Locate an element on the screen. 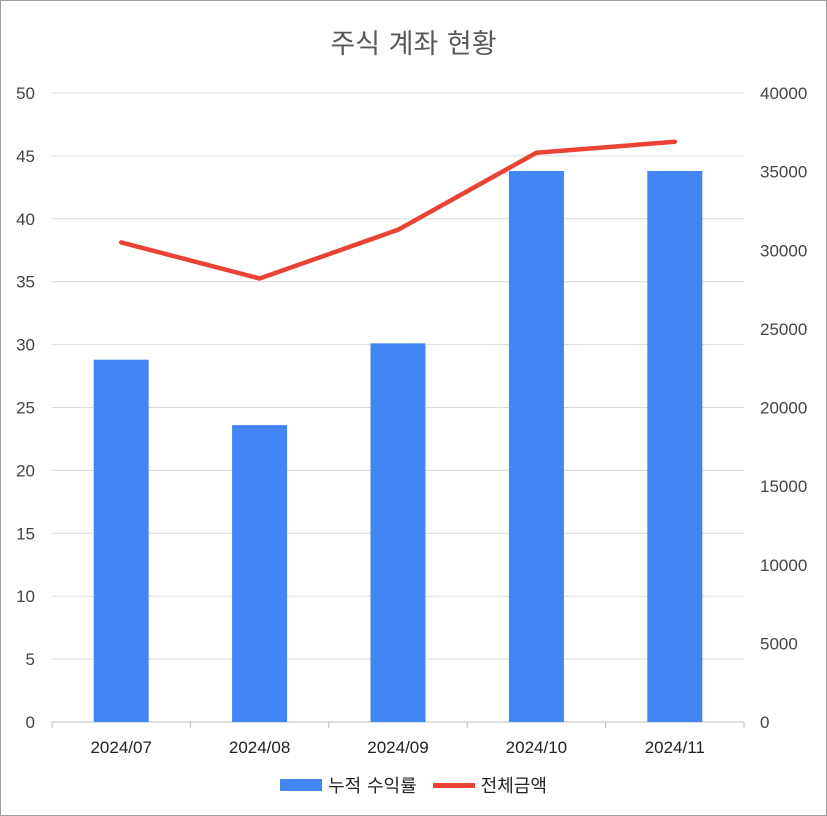  x-tick-label: 2024/10 is located at coordinates (536, 747).